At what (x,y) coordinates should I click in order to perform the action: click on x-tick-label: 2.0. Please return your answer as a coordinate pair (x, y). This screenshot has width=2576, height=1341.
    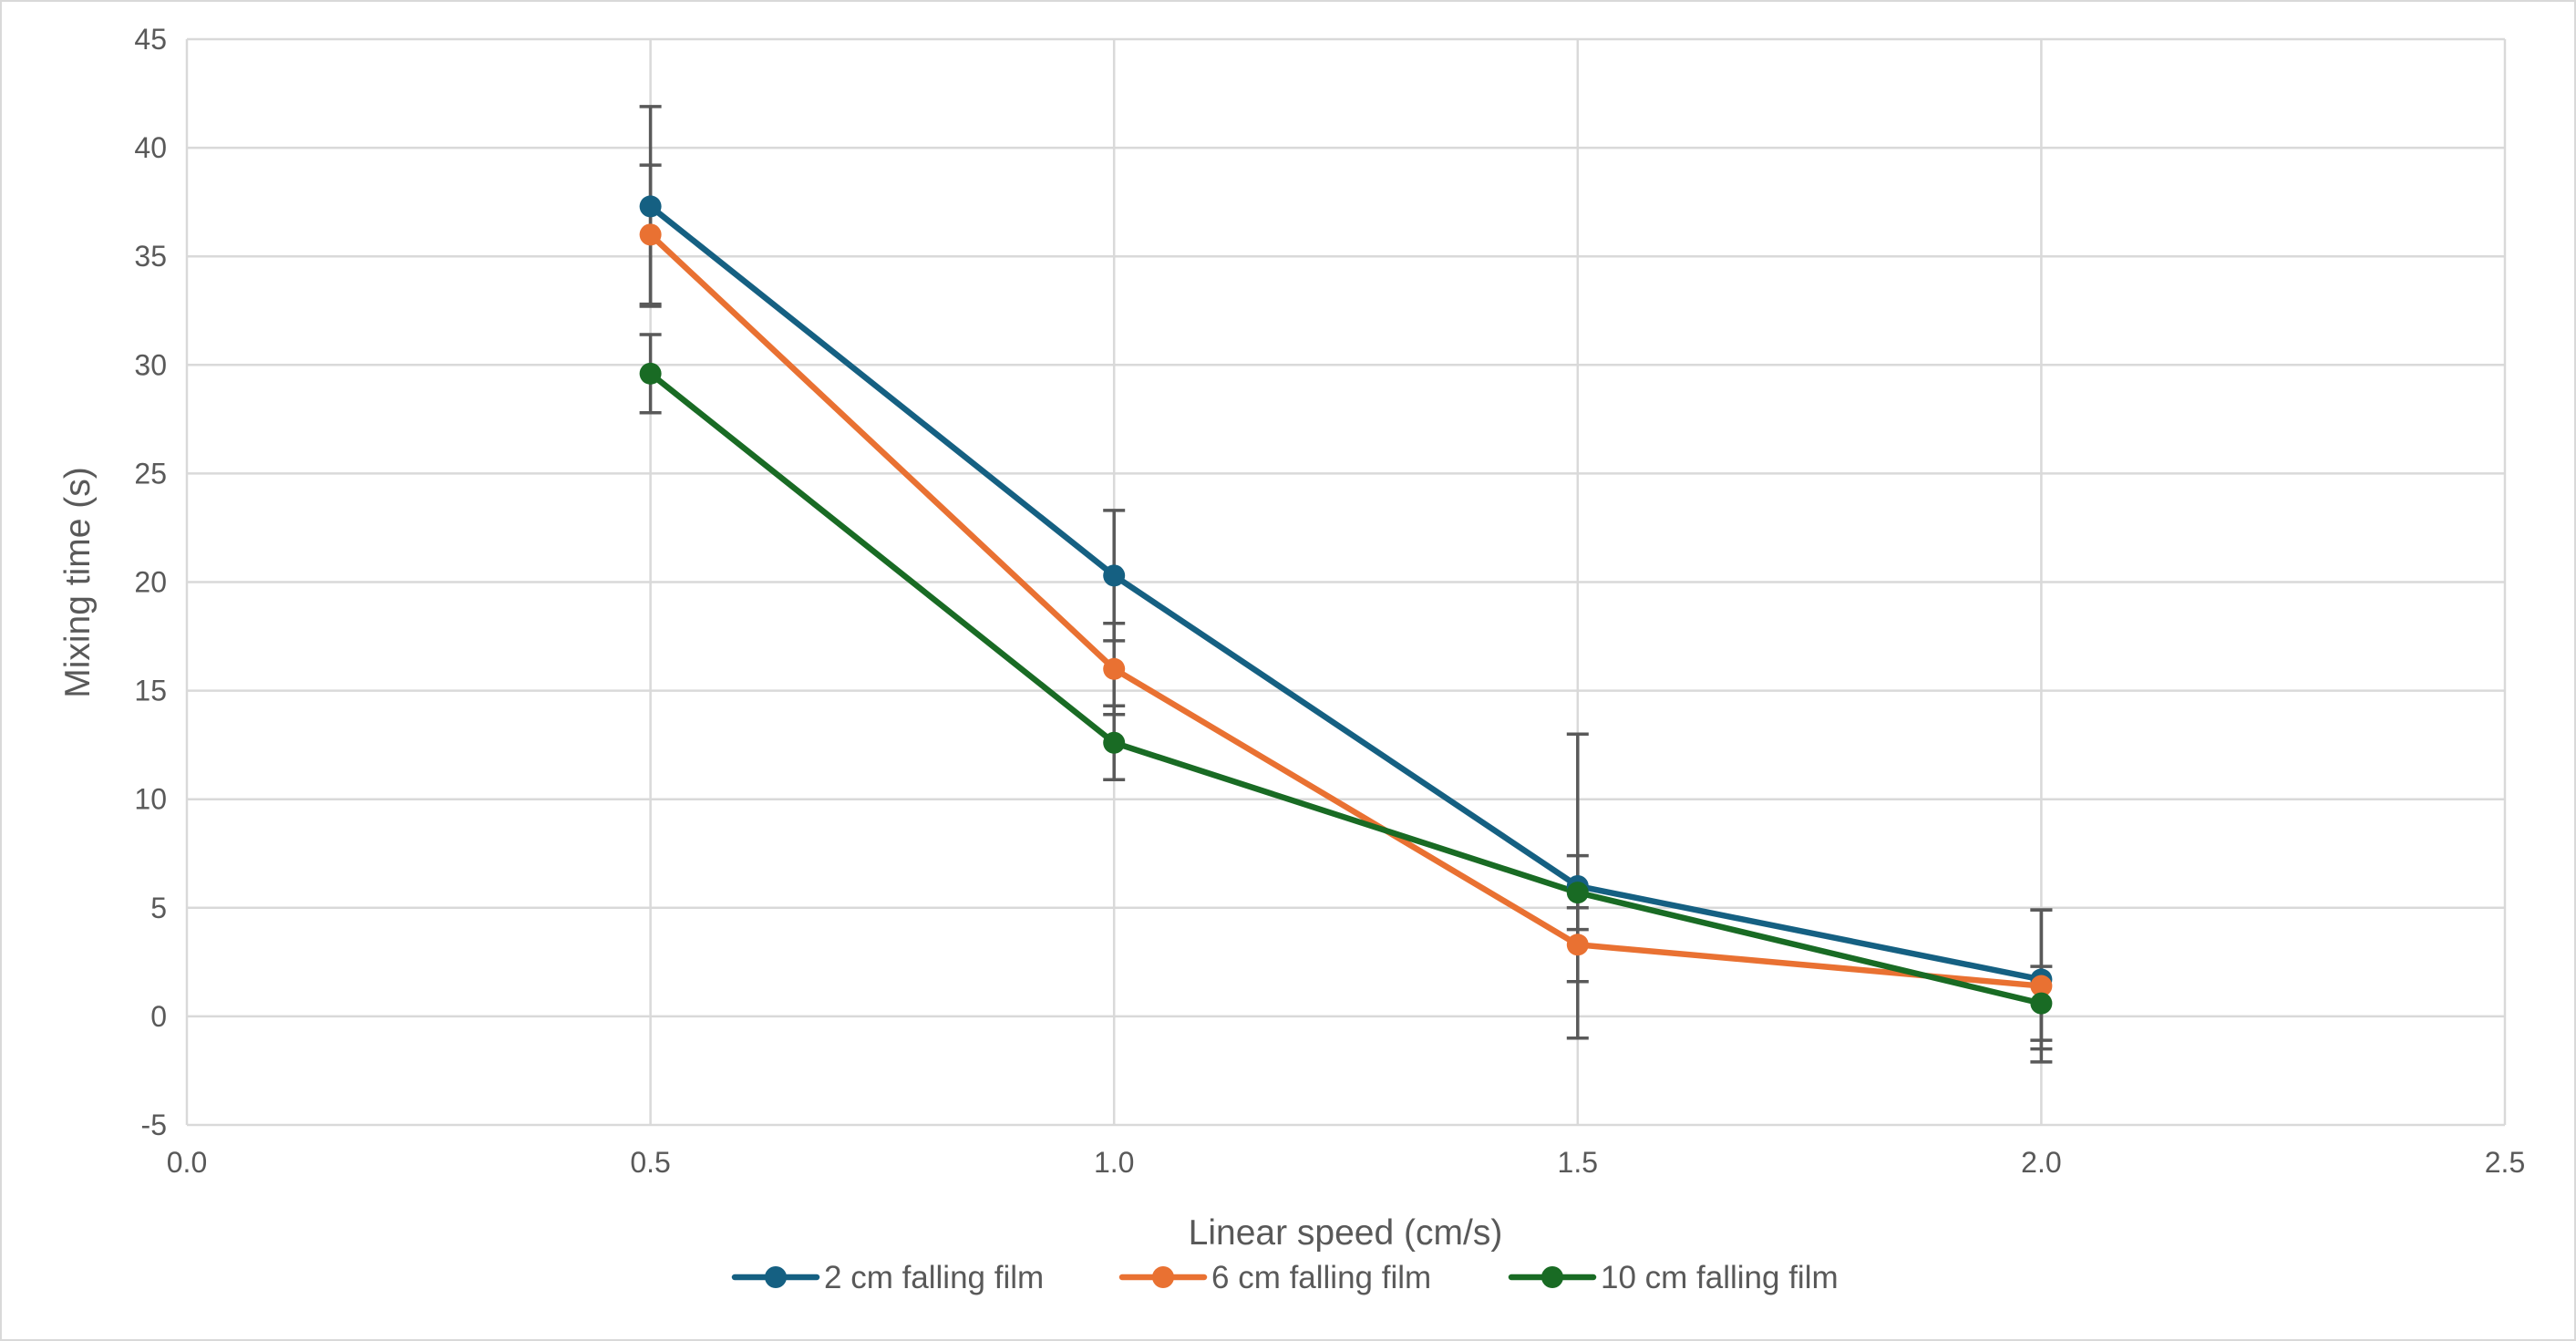
    Looking at the image, I should click on (2041, 1162).